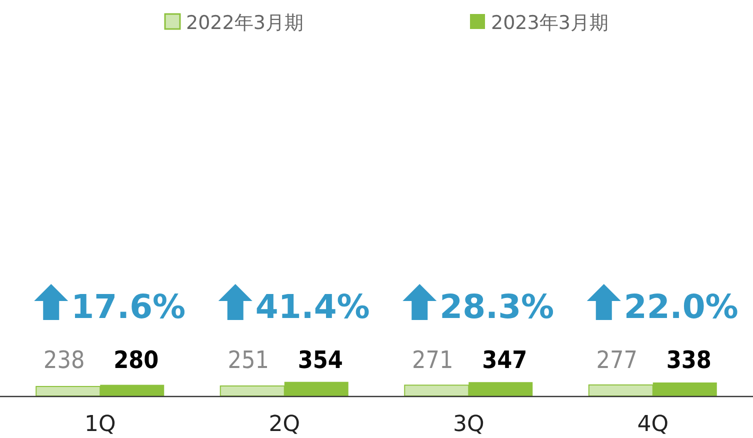 This screenshot has height=438, width=753. What do you see at coordinates (549, 23) in the screenshot?
I see `legend-label: 2023年3月期` at bounding box center [549, 23].